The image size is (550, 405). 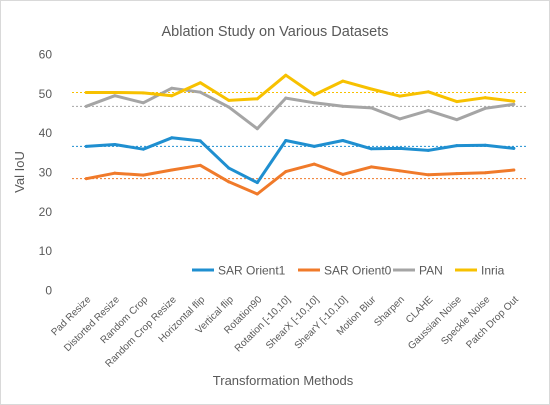 I want to click on y-tick-label: 20, so click(x=46, y=212).